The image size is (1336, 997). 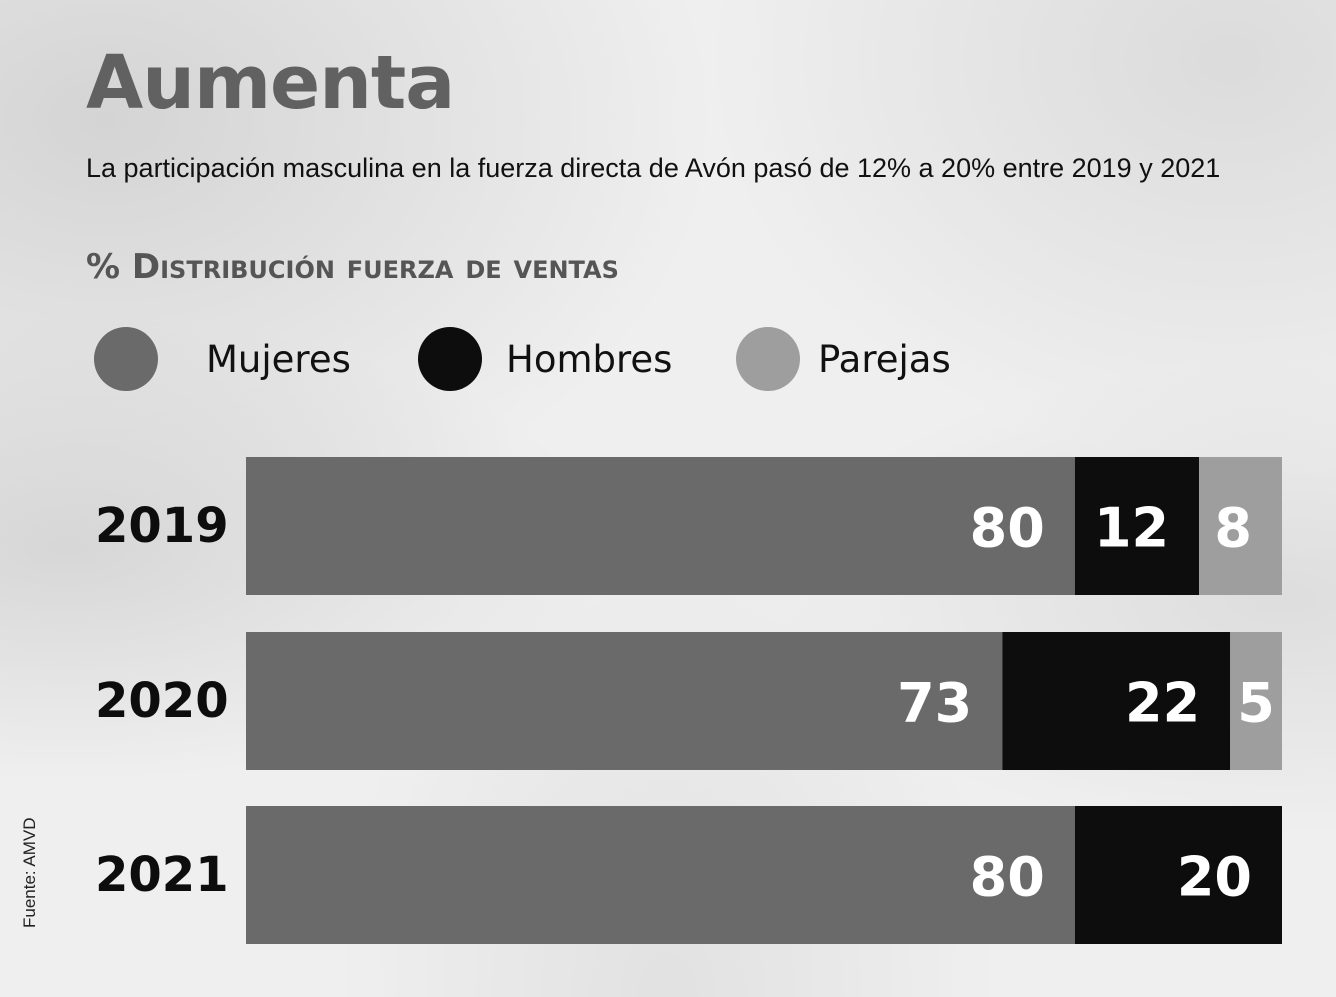 I want to click on chart-title: % Distribución fuerza de ventas, so click(x=352, y=267).